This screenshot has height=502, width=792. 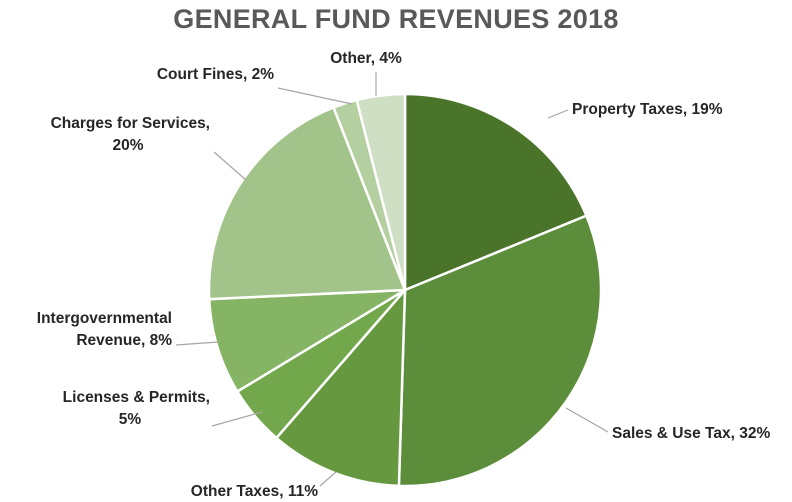 What do you see at coordinates (328, 479) in the screenshot?
I see `leader-line-other-taxes` at bounding box center [328, 479].